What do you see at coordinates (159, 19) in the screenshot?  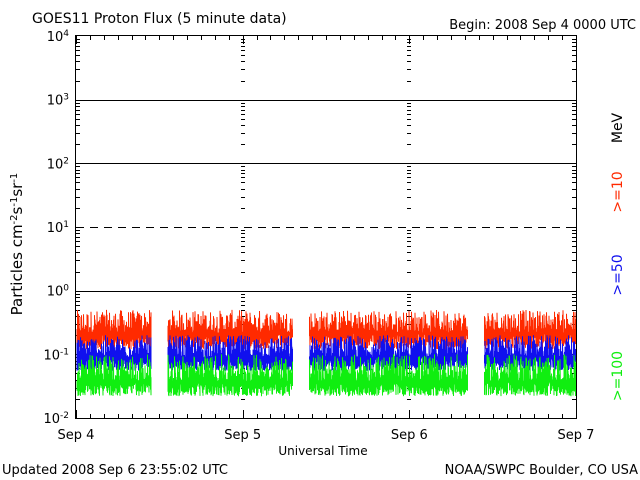 I see `chart-title: GOES11 Proton Flux (5 minute data)` at bounding box center [159, 19].